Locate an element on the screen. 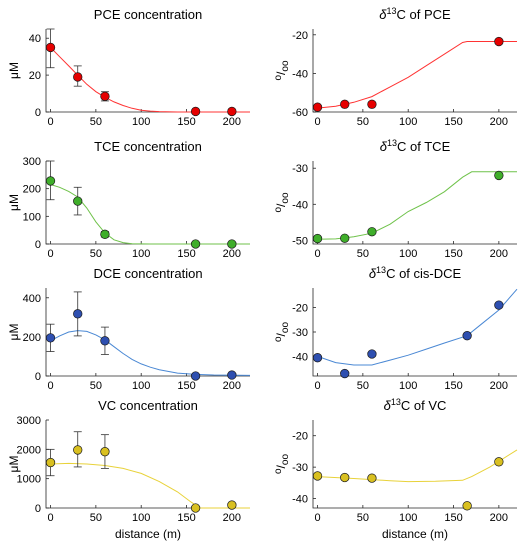 The height and width of the screenshot is (550, 524). y-tick-label: 3000 is located at coordinates (29, 421).